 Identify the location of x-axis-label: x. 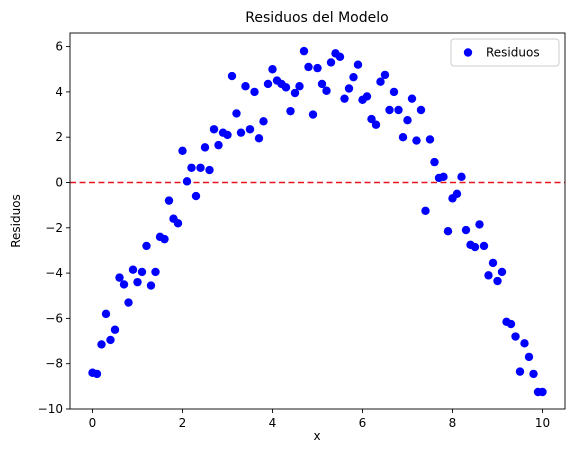
(316, 436).